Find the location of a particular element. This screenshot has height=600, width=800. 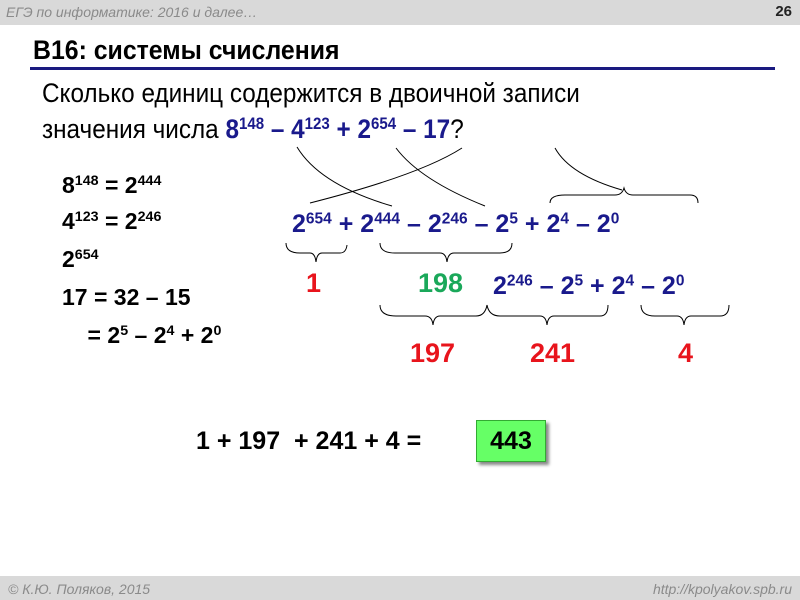

count-4: 4 is located at coordinates (686, 353).